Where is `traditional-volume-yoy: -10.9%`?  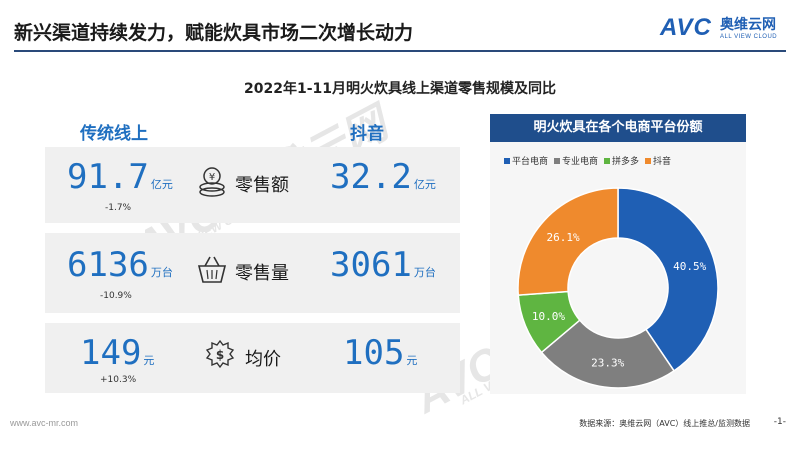
traditional-volume-yoy: -10.9% is located at coordinates (116, 296).